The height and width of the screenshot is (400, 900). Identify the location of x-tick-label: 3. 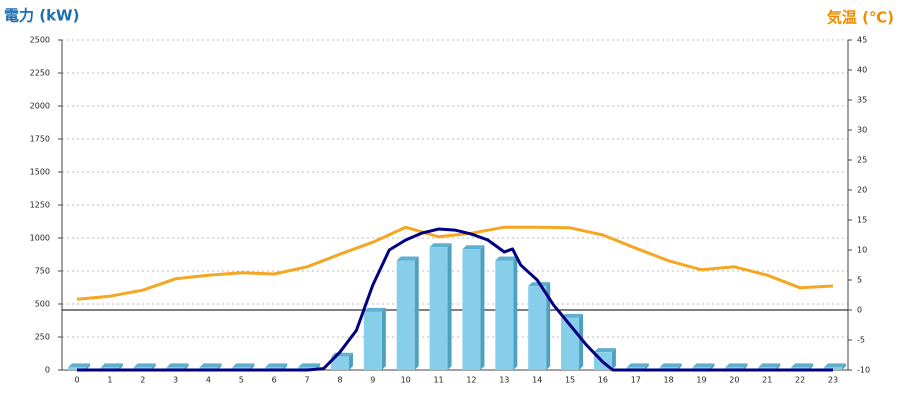
(175, 380).